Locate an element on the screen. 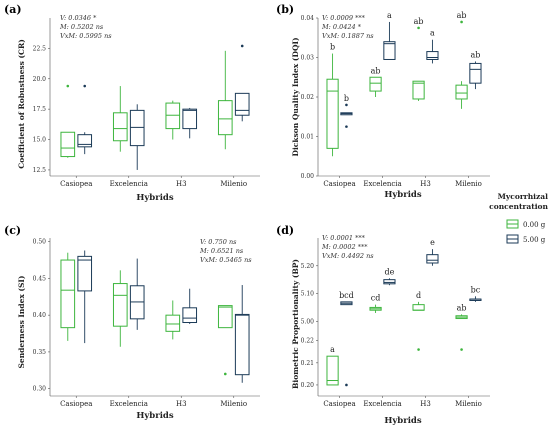 This screenshot has height=428, width=550. legend-label: 0.00 g is located at coordinates (534, 225).